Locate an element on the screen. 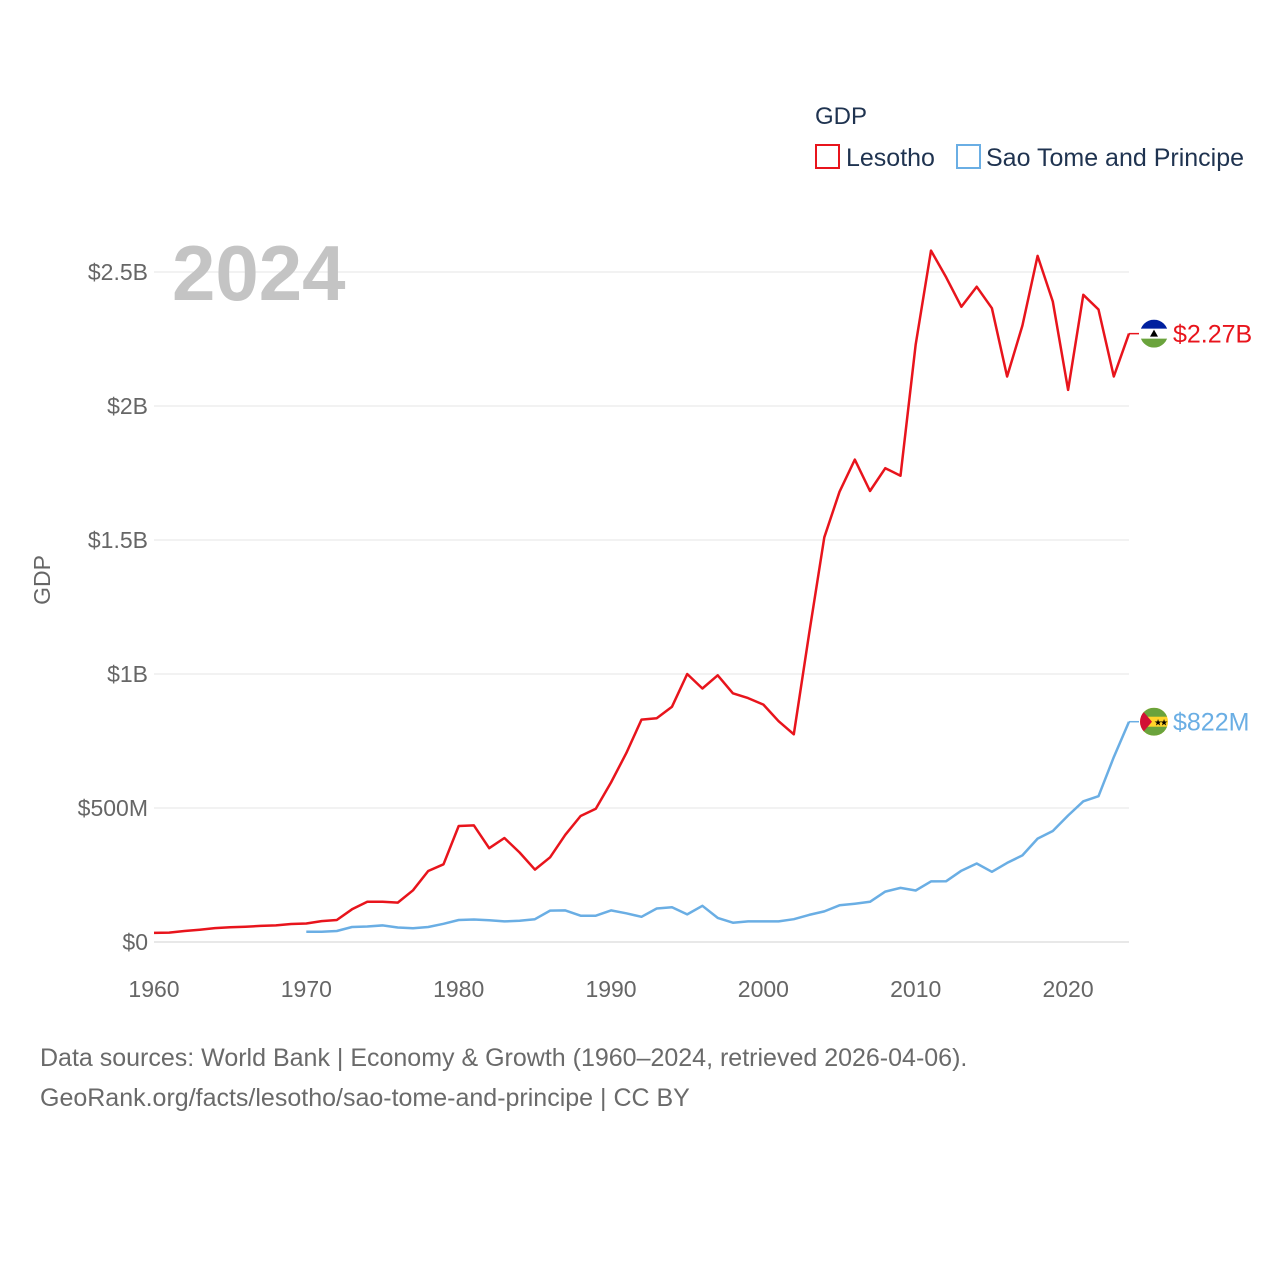 Image resolution: width=1280 pixels, height=1280 pixels. x-tick-label: 2000 is located at coordinates (763, 989).